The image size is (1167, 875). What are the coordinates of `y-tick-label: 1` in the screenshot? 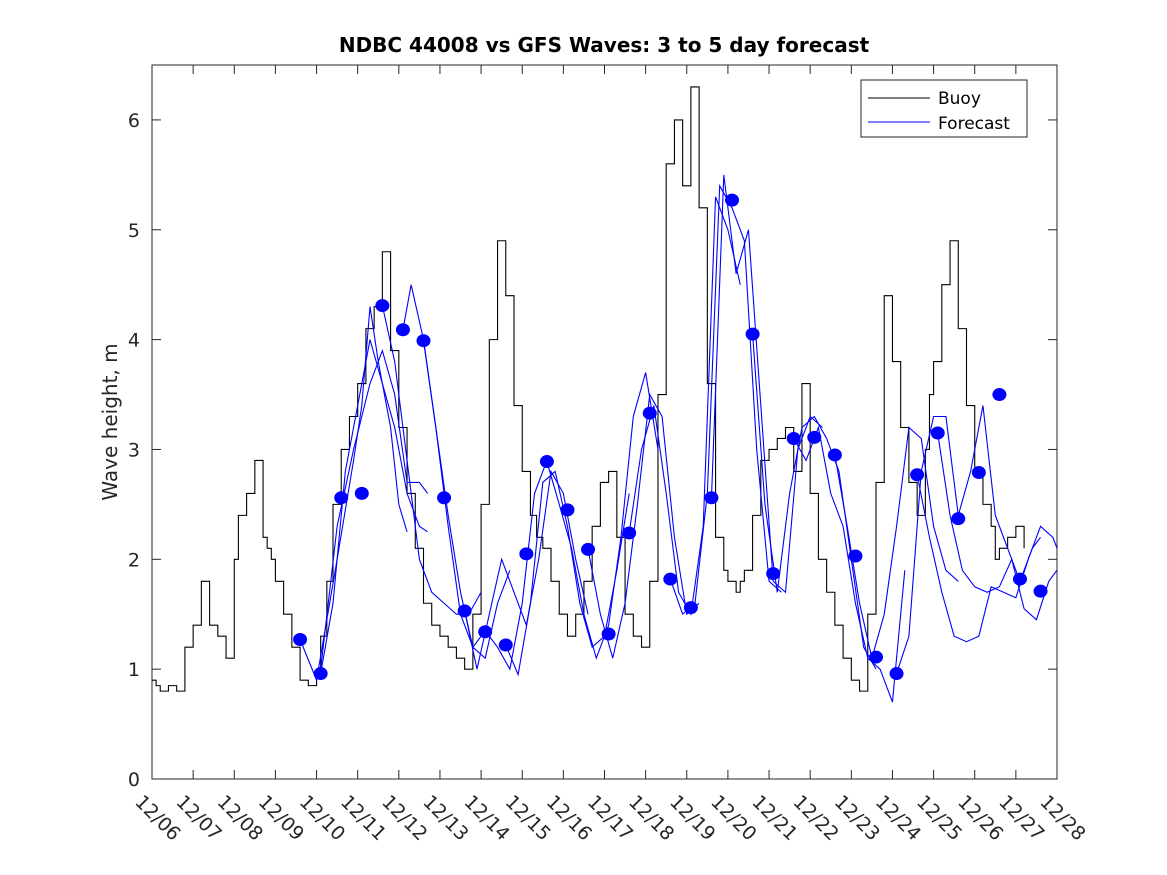 It's located at (134, 670).